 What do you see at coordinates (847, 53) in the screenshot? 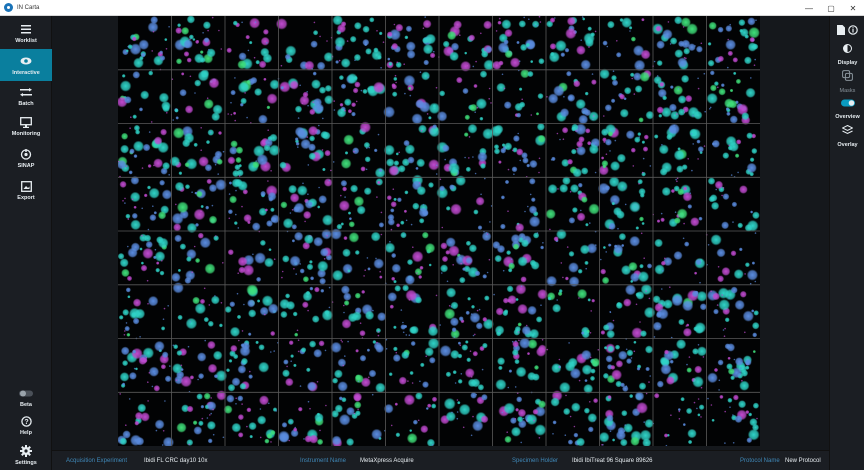
I see `panel-item-display: Display` at bounding box center [847, 53].